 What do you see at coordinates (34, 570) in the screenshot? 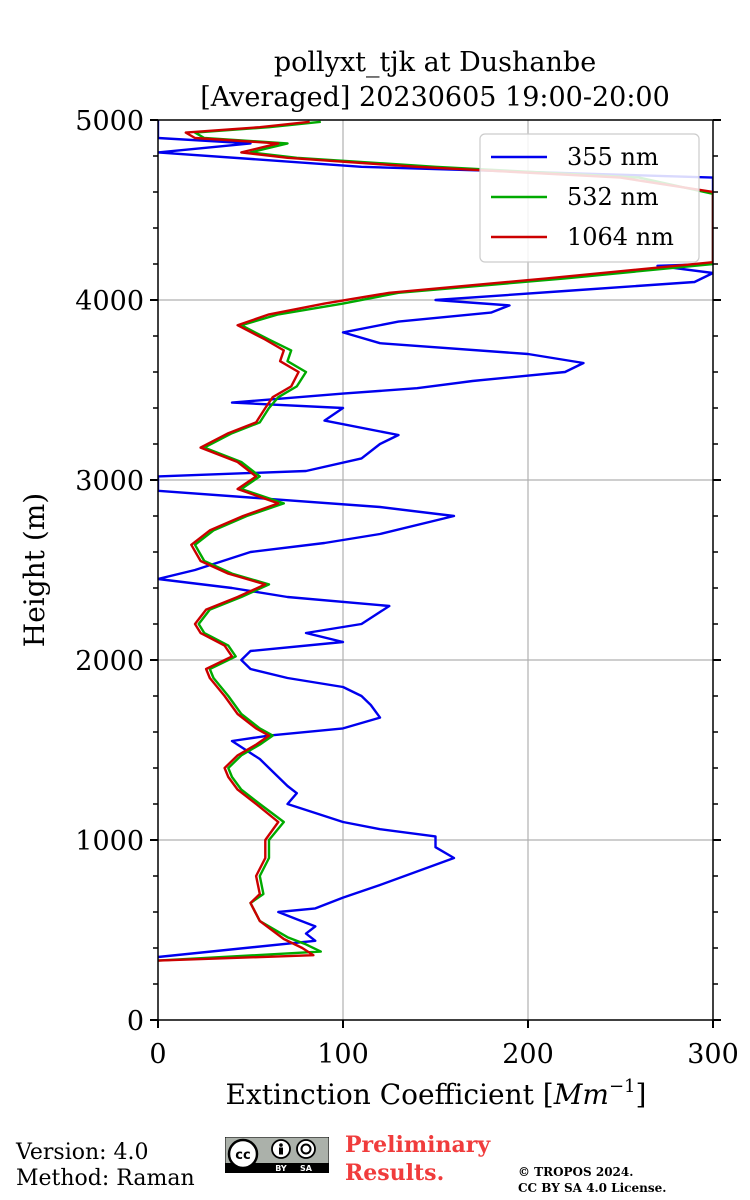
I see `y-axis-label: Height (m)` at bounding box center [34, 570].